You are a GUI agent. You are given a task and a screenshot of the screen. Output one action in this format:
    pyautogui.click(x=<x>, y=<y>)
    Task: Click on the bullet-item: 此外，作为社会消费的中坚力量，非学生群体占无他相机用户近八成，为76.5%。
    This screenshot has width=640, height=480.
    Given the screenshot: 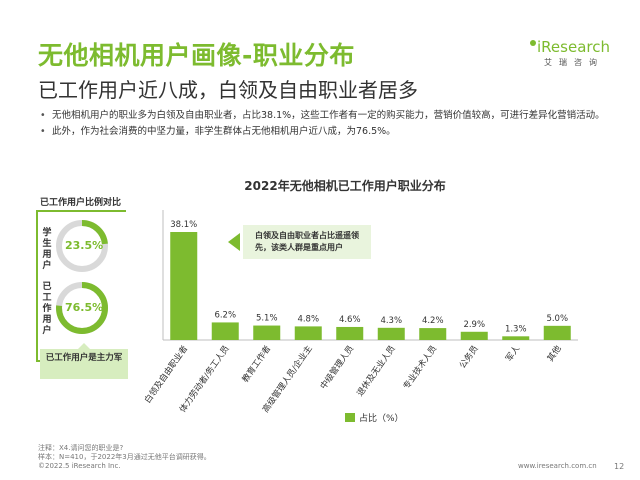 What is the action you would take?
    pyautogui.click(x=325, y=132)
    